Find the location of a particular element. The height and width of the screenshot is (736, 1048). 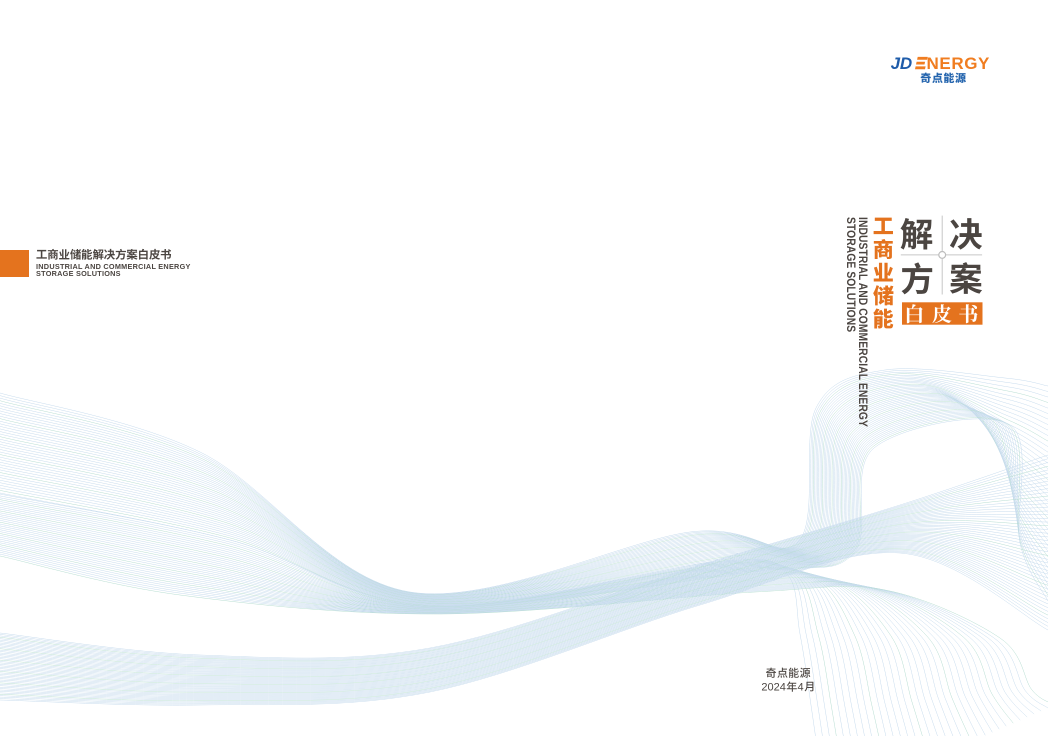

svg-text: 2024 is located at coordinates (773, 687).